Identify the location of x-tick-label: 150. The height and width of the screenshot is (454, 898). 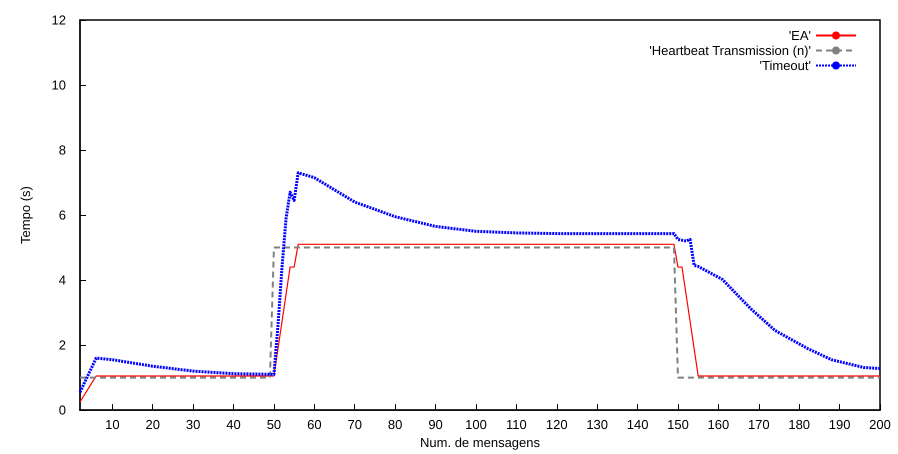
(678, 424).